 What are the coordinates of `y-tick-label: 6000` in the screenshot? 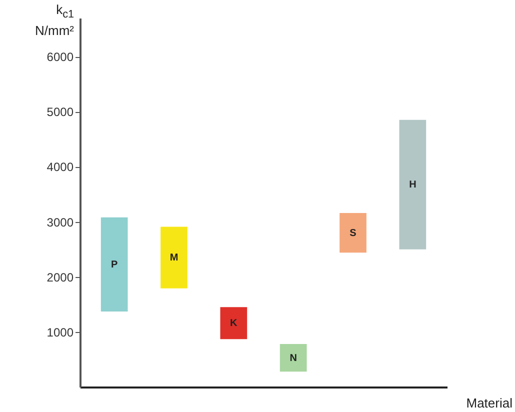 It's located at (60, 57).